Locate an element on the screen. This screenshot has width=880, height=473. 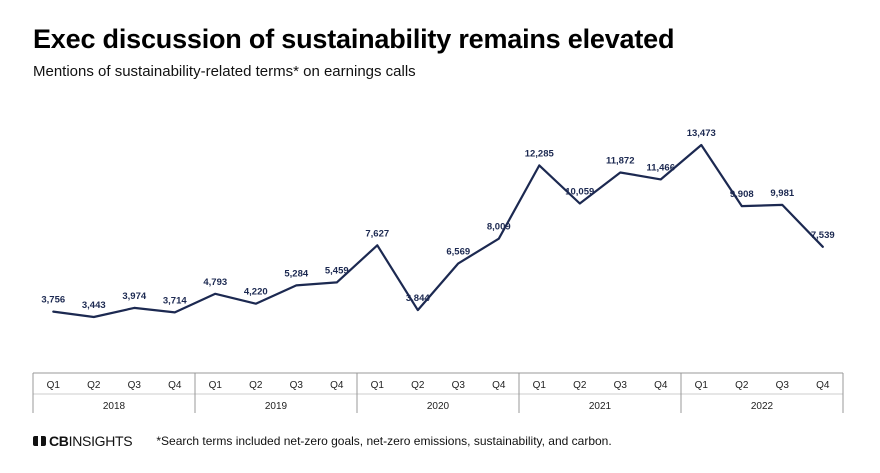
data-label: 4,793 is located at coordinates (215, 282).